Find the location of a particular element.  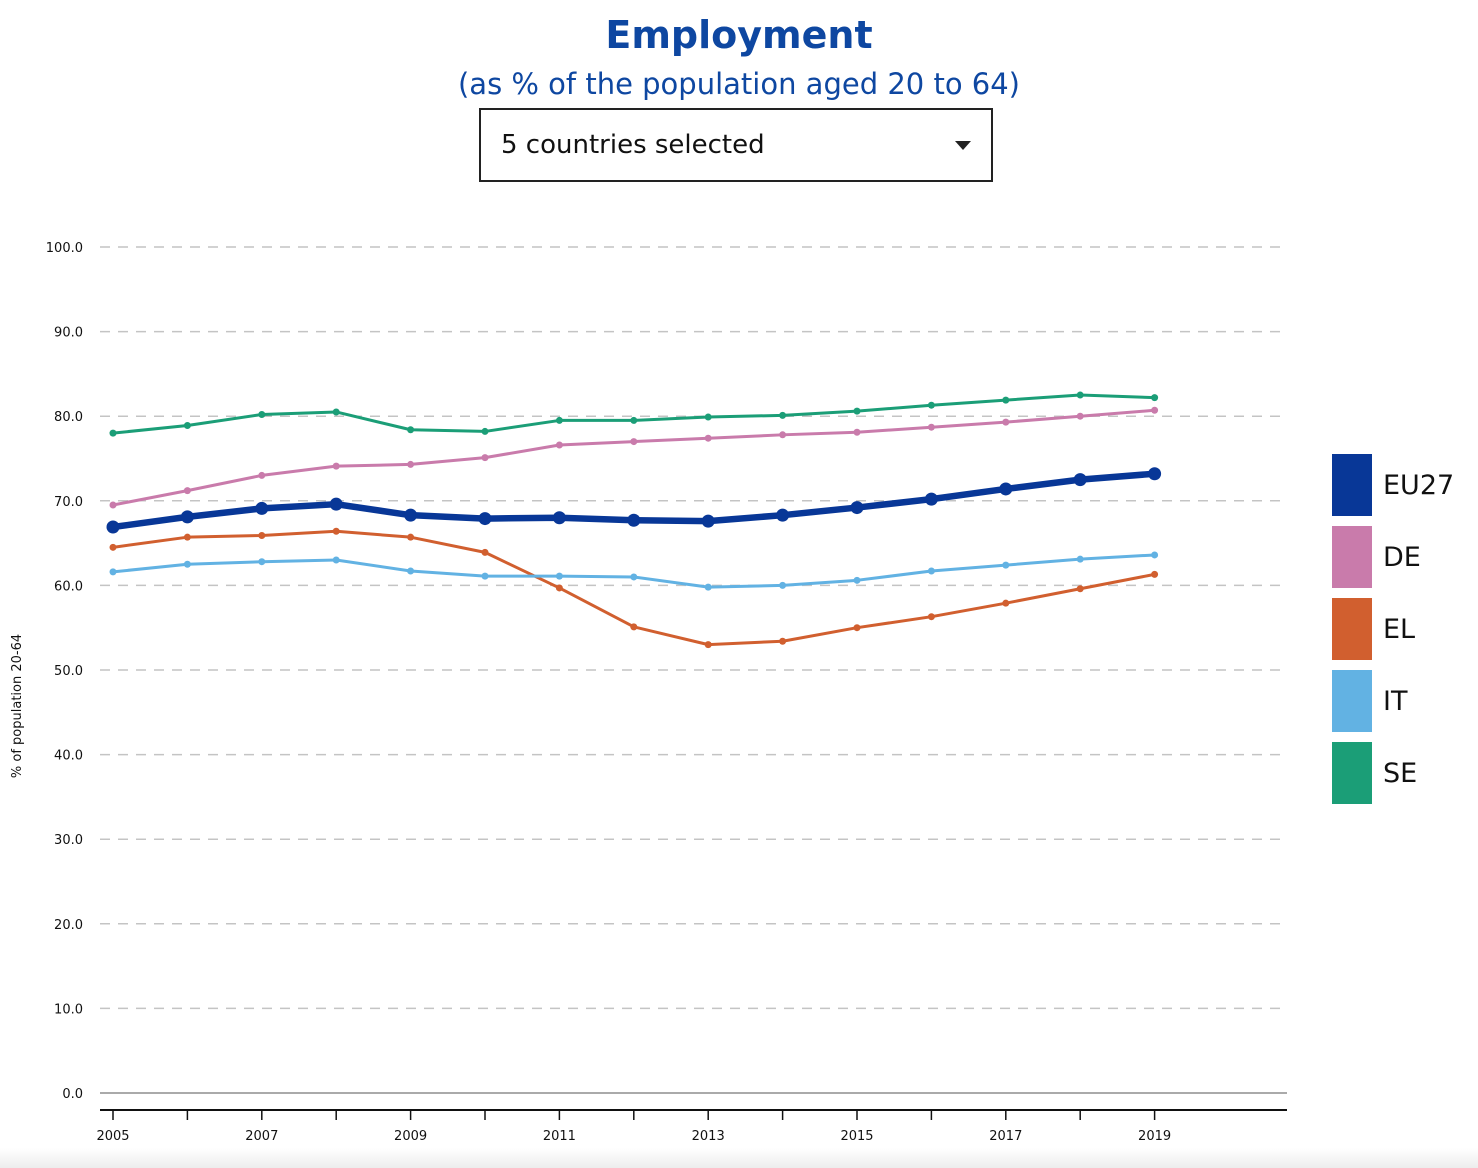

x-tick-label: 2011 is located at coordinates (559, 1136).